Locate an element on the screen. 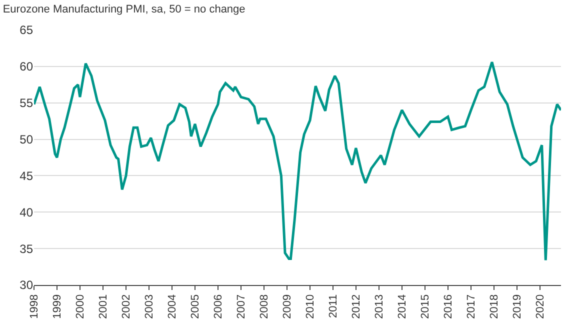  x-tick-label: 2001 is located at coordinates (104, 306).